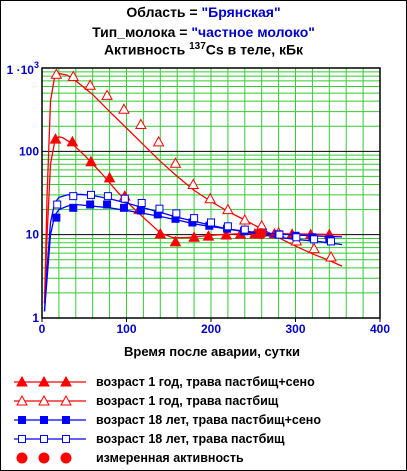 The image size is (407, 471). I want to click on legend-item: возраст 1 год, трава пастбищ, so click(205, 400).